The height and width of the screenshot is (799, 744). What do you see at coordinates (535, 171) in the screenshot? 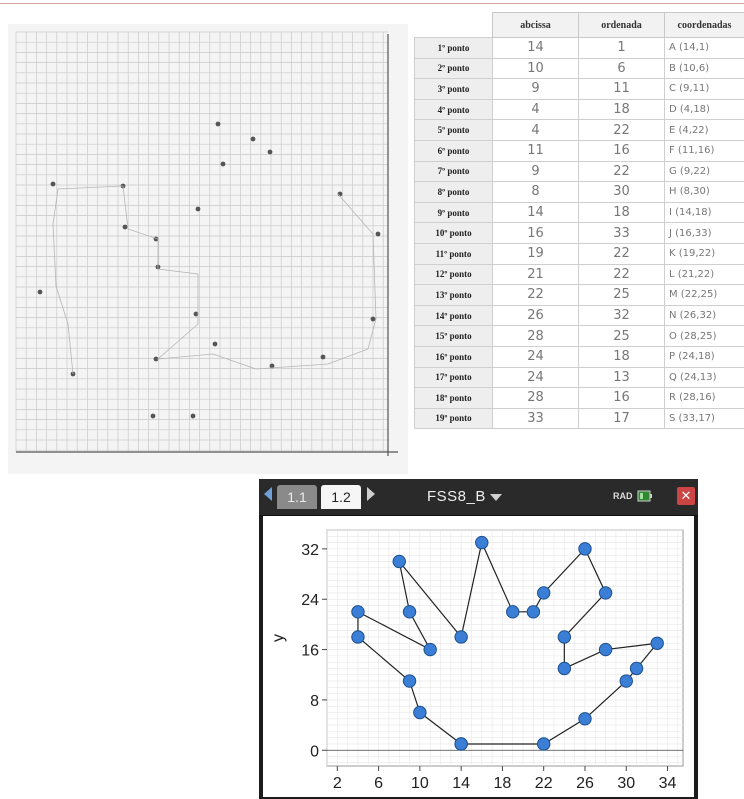
I see `row-abcissa: 9` at bounding box center [535, 171].